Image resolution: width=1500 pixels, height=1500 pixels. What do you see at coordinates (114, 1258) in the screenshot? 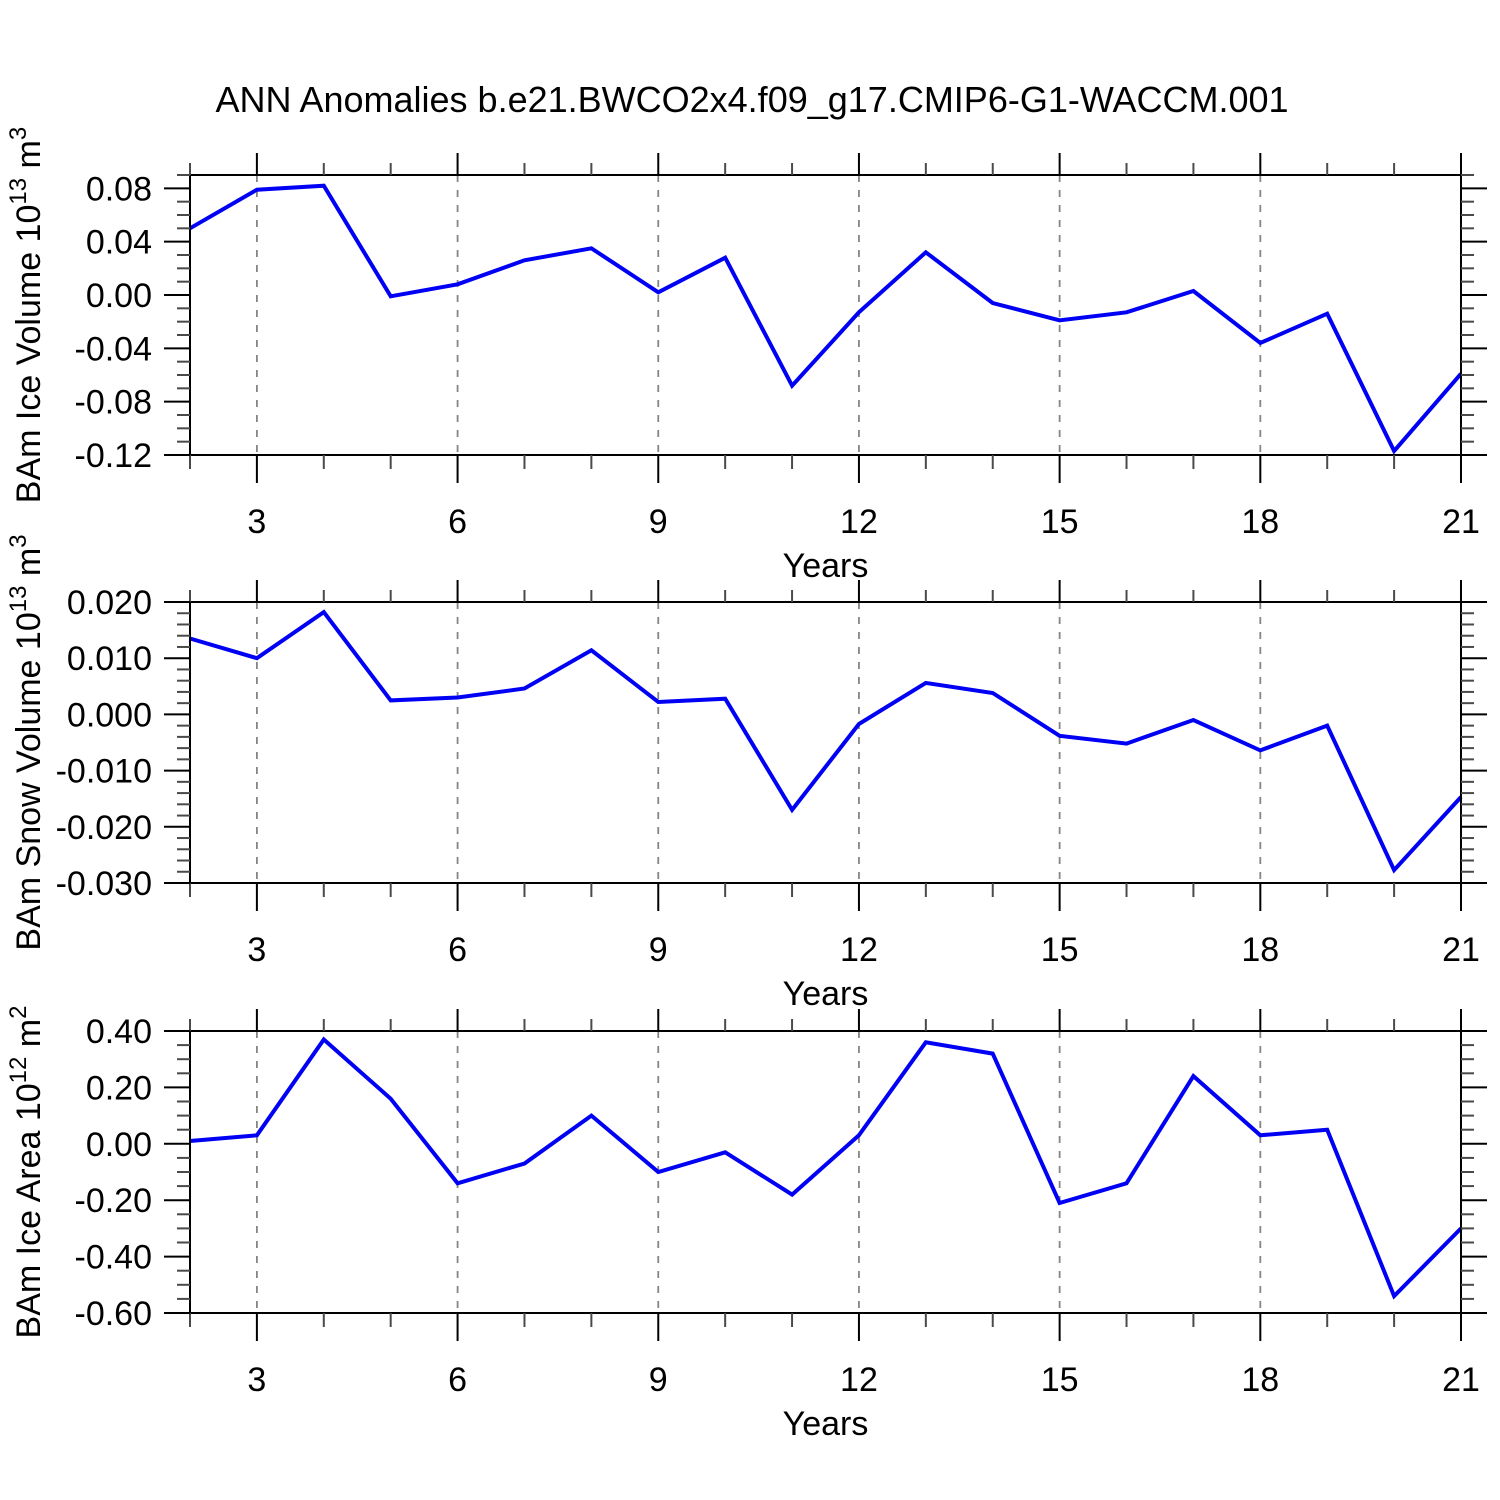
I see `y-tick-label: -0.40` at bounding box center [114, 1258].